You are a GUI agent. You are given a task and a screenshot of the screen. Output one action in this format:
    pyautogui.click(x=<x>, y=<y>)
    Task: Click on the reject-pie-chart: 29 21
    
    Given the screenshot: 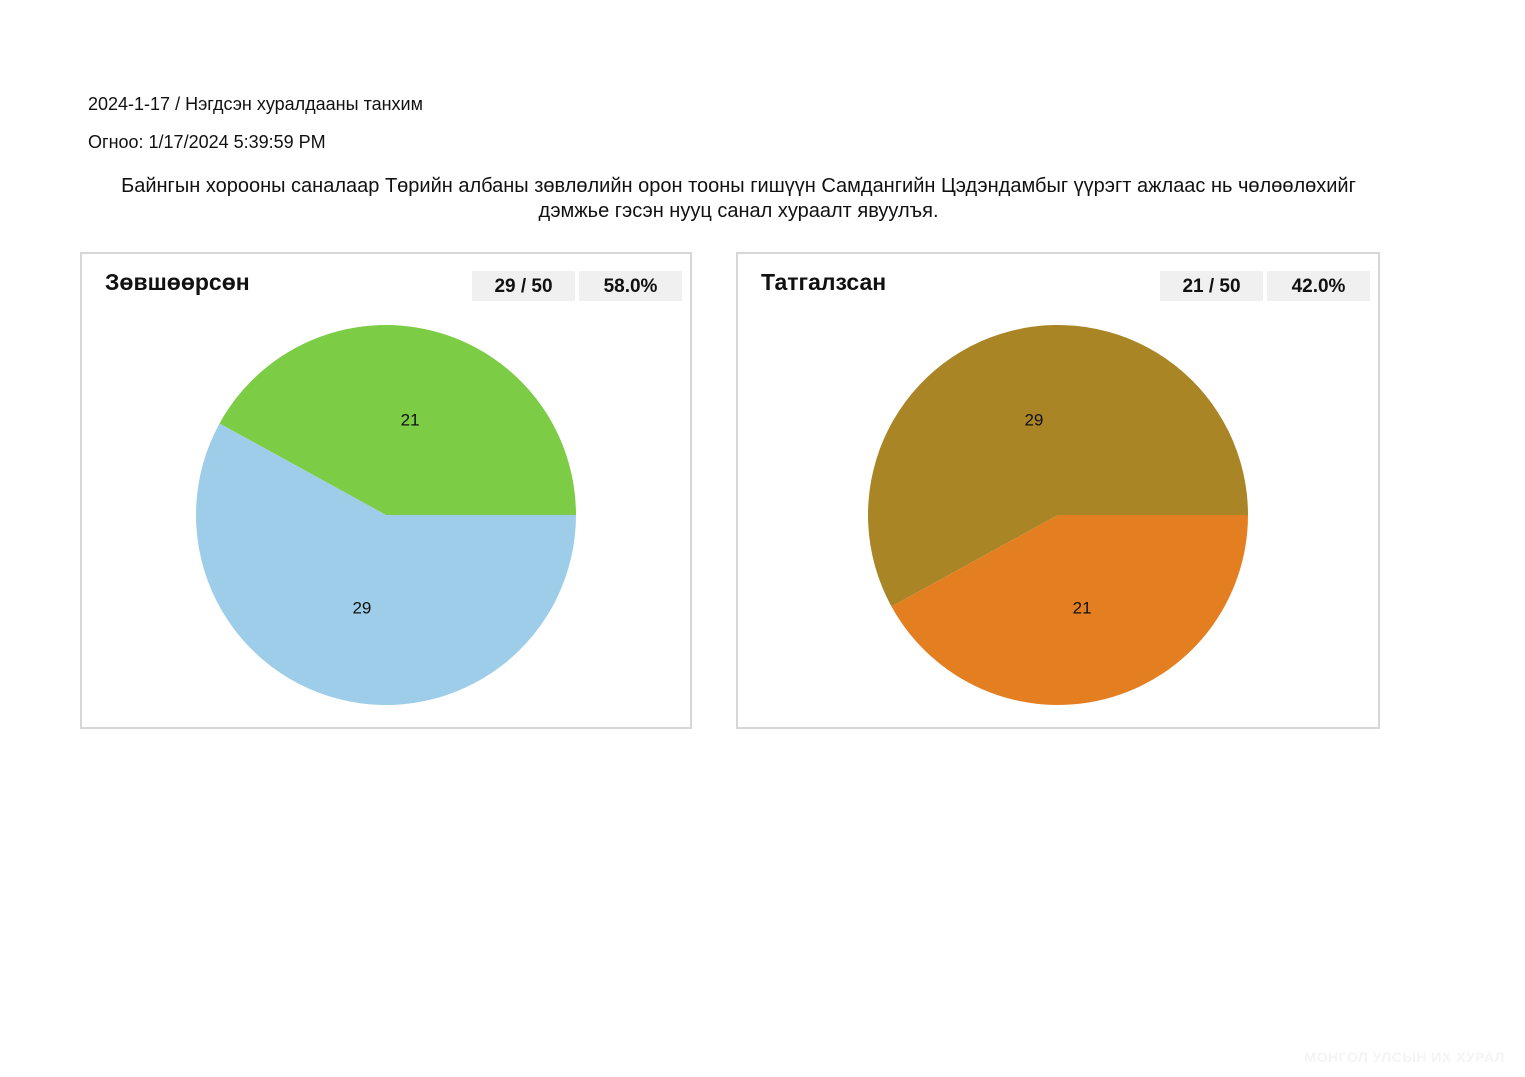 What is the action you would take?
    pyautogui.click(x=1058, y=515)
    